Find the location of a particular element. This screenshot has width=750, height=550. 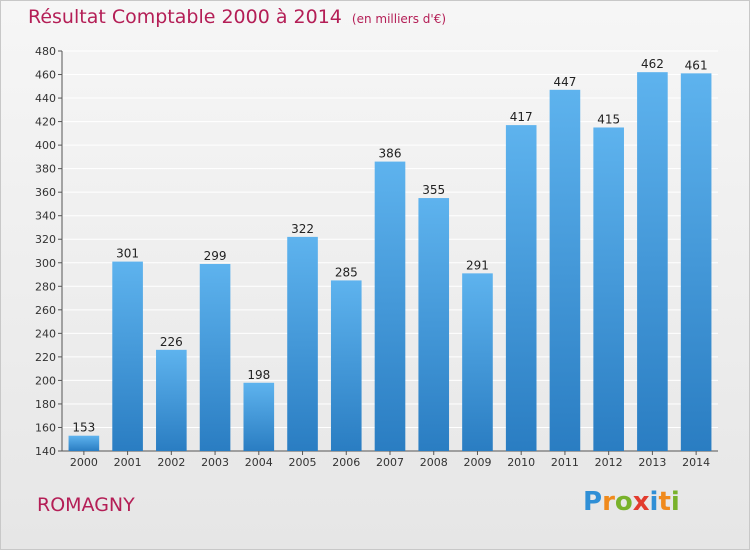

proxiti-logo: Proxiti is located at coordinates (631, 502).